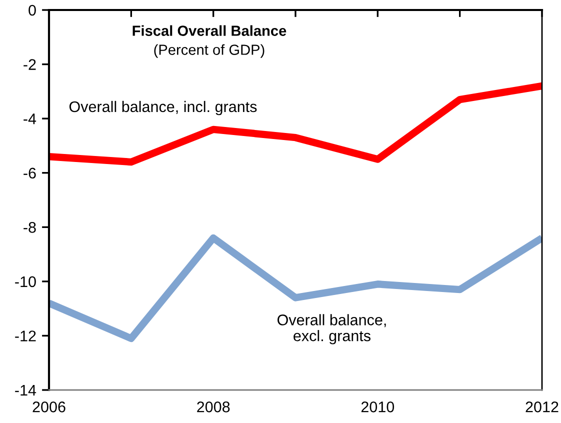 This screenshot has width=561, height=423. What do you see at coordinates (209, 30) in the screenshot?
I see `text: Fiscal Overall Balance` at bounding box center [209, 30].